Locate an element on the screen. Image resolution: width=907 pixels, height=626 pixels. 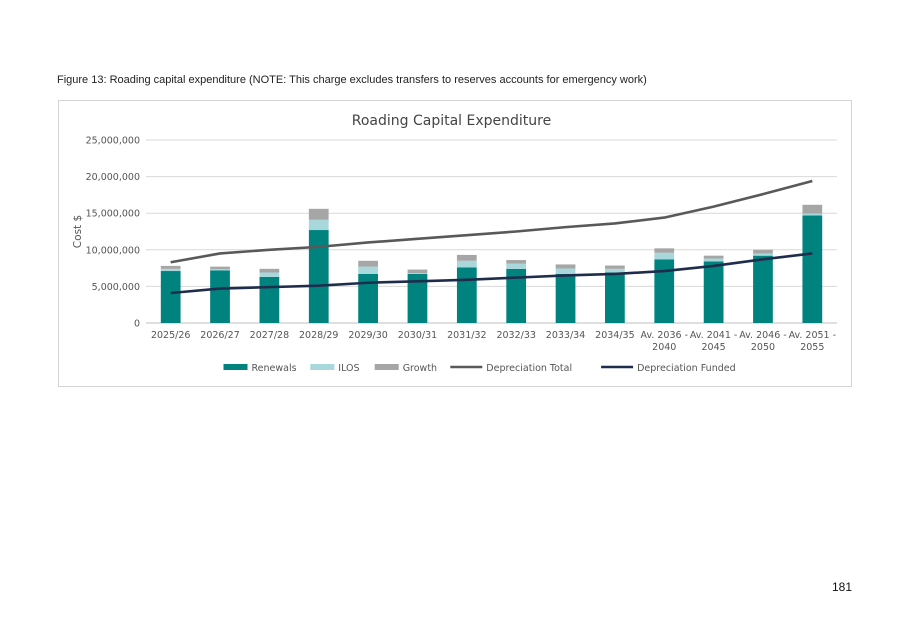
legend-label-depreciation-funded: Depreciation Funded is located at coordinates (686, 368).